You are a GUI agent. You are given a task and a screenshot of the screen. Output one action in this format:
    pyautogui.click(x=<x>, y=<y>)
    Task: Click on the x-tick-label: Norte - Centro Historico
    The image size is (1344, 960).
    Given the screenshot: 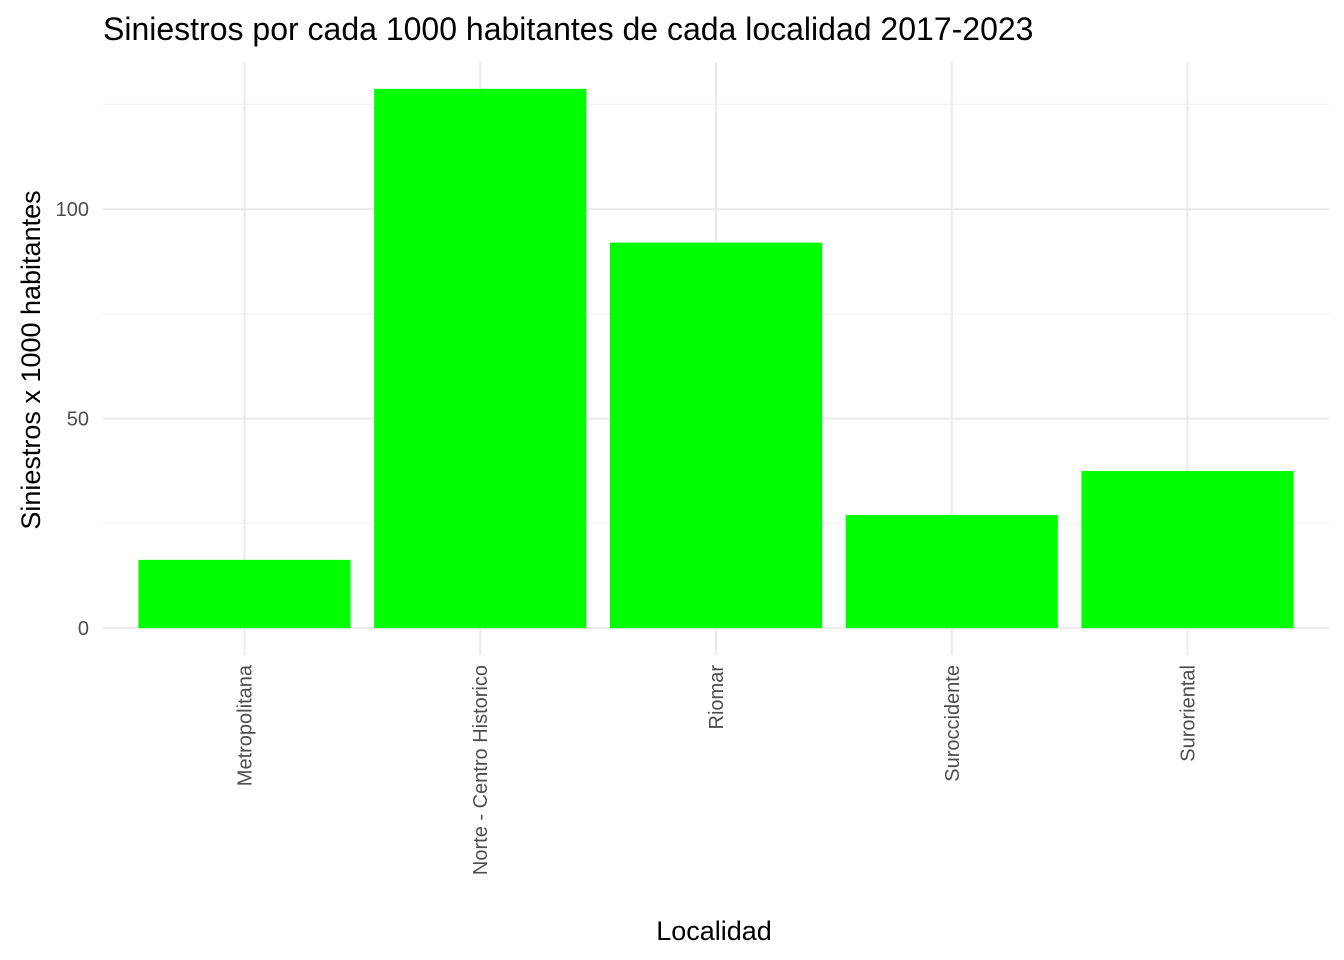 What is the action you would take?
    pyautogui.click(x=481, y=770)
    